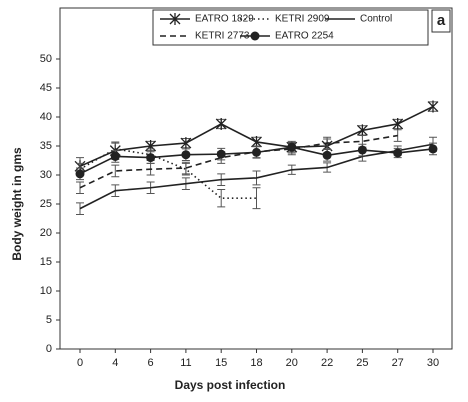 Image resolution: width=468 pixels, height=402 pixels. Describe the element at coordinates (230, 385) in the screenshot. I see `x-axis-title: Days post infection` at that location.